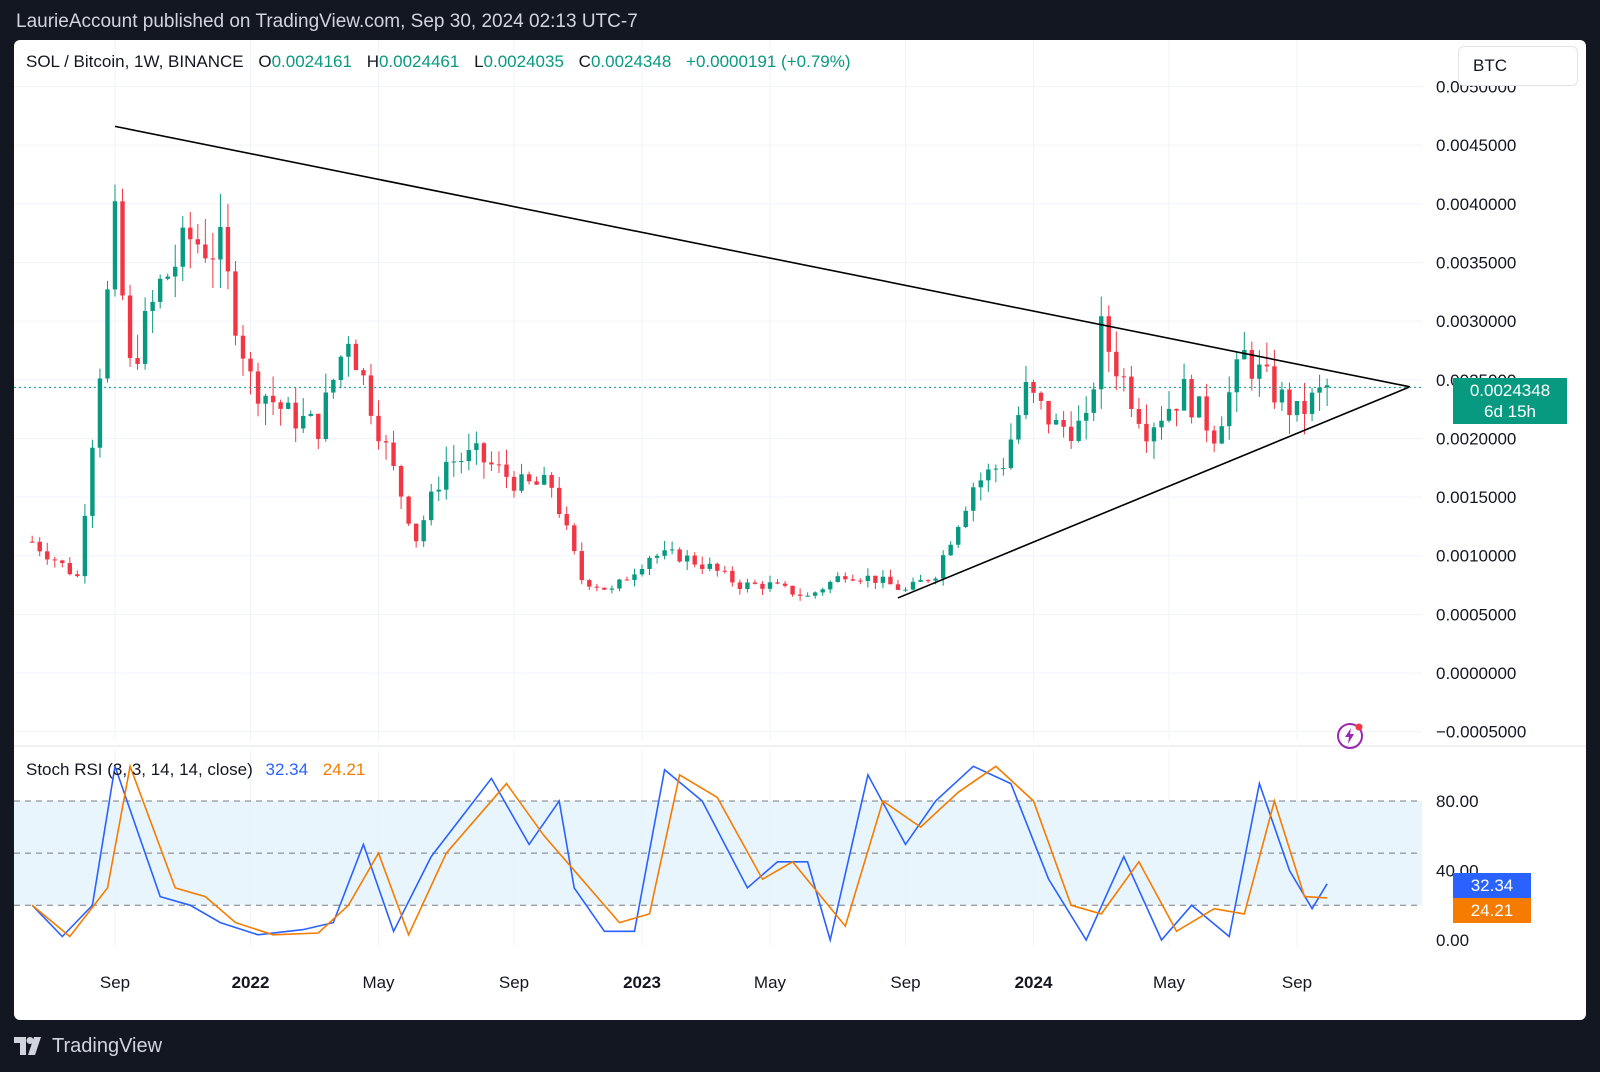 The width and height of the screenshot is (1600, 1072). What do you see at coordinates (1457, 801) in the screenshot?
I see `stoch-tick-label: 80.00` at bounding box center [1457, 801].